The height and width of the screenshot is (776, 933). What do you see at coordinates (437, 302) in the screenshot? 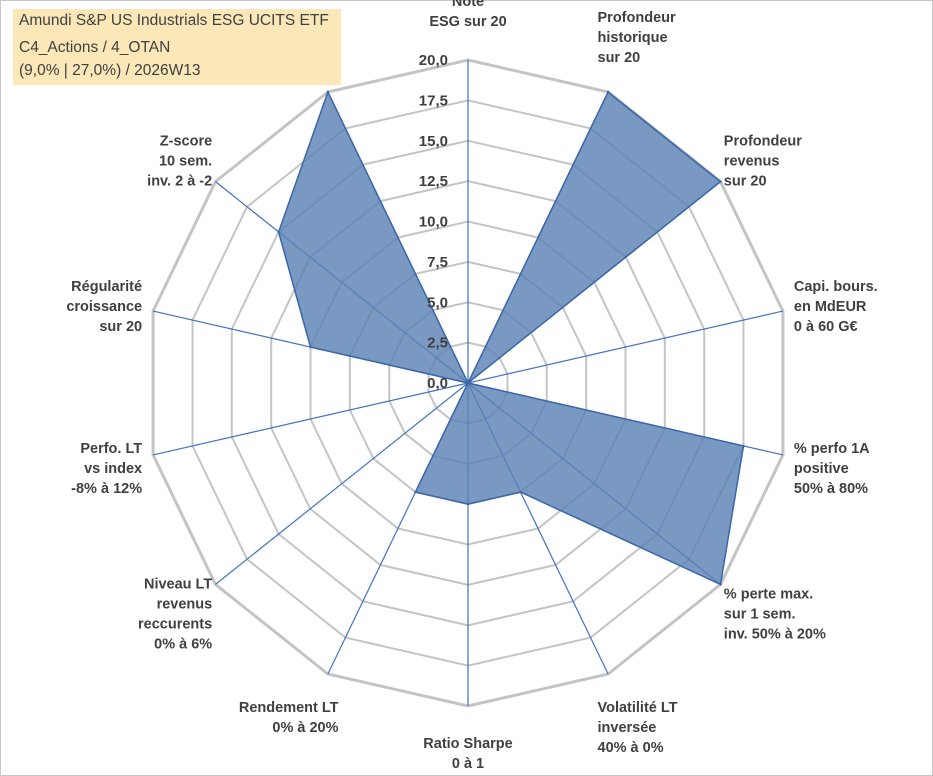
I see `tick-label: 5,0` at bounding box center [437, 302].